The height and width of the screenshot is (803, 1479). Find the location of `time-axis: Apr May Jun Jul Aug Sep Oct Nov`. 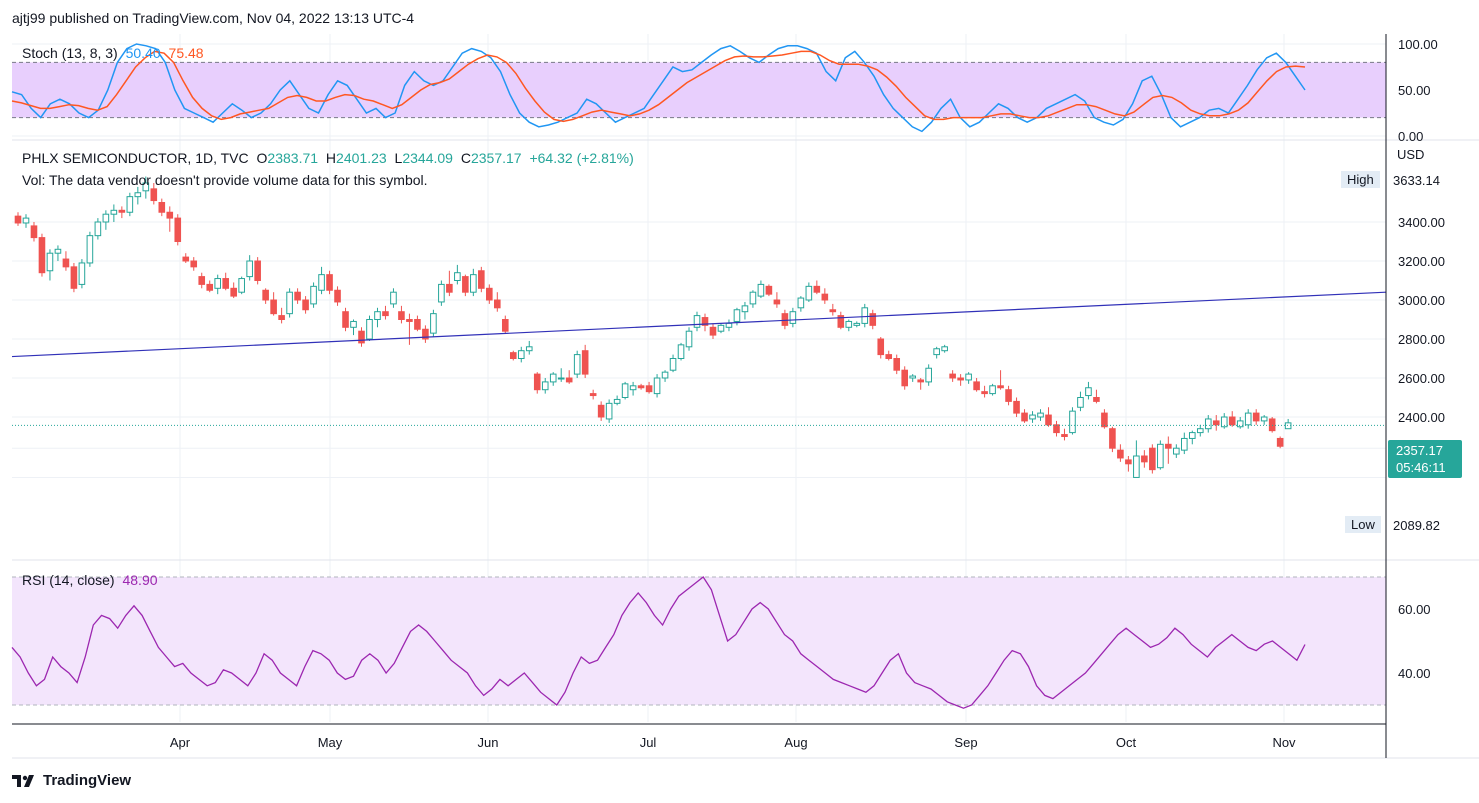

time-axis: Apr May Jun Jul Aug Sep Oct Nov is located at coordinates (733, 742).